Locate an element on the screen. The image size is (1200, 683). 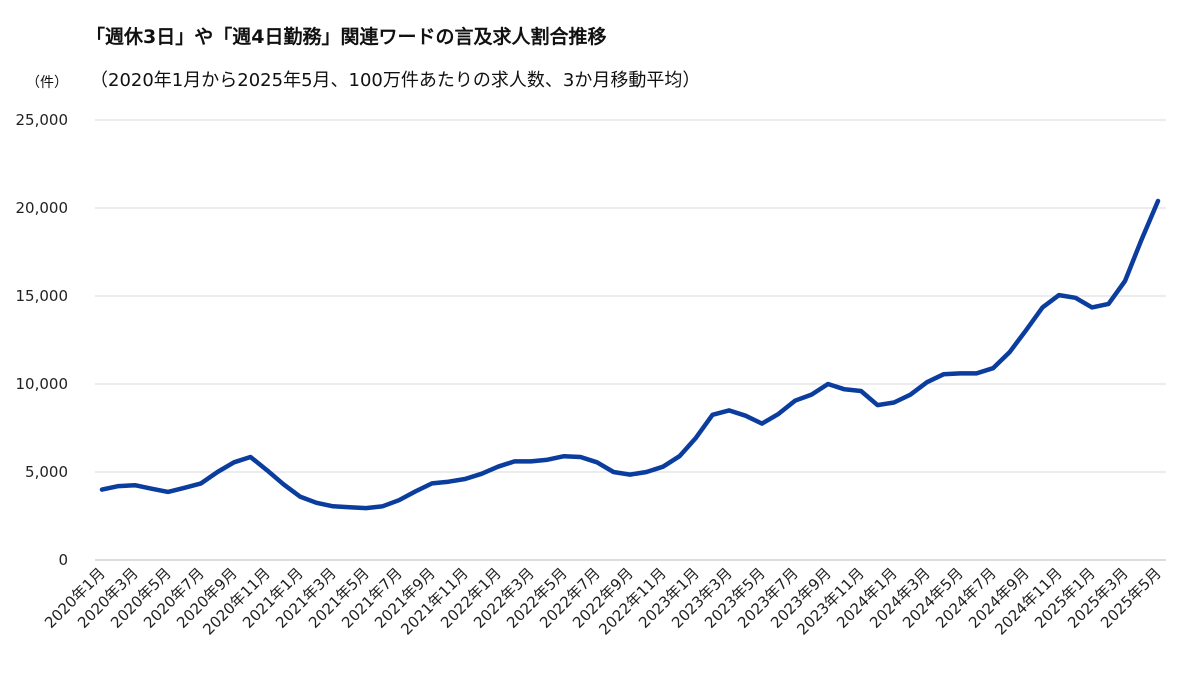
y-tick-label: 10,000 is located at coordinates (42, 384).